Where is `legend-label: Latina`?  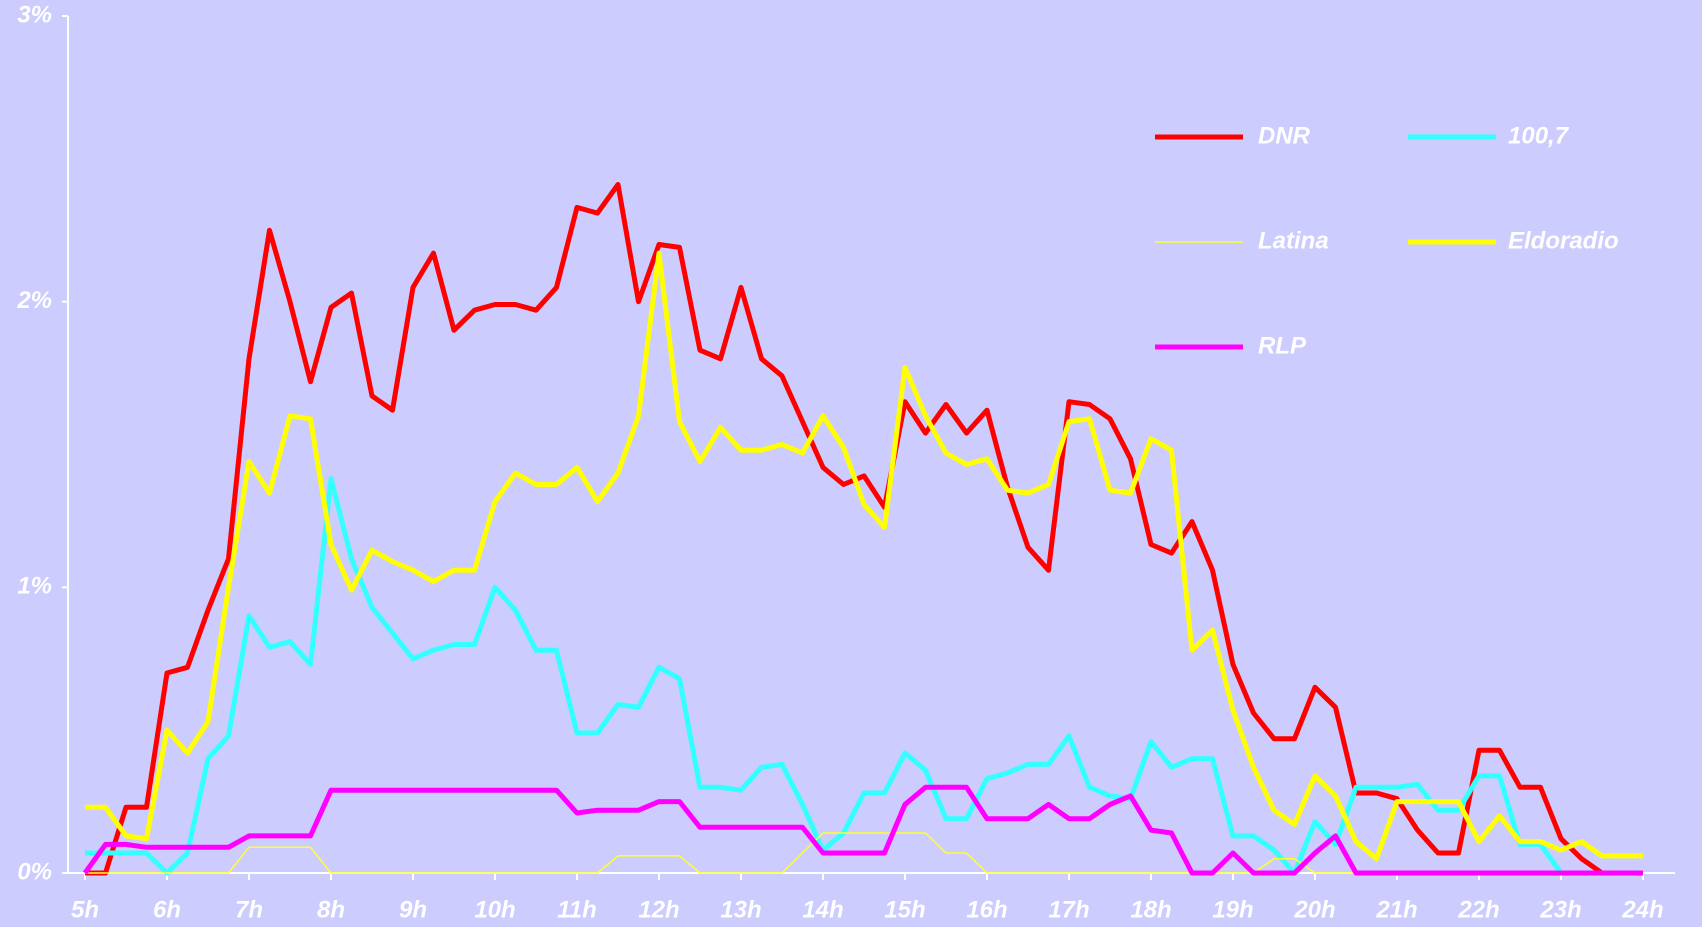
legend-label: Latina is located at coordinates (1293, 240).